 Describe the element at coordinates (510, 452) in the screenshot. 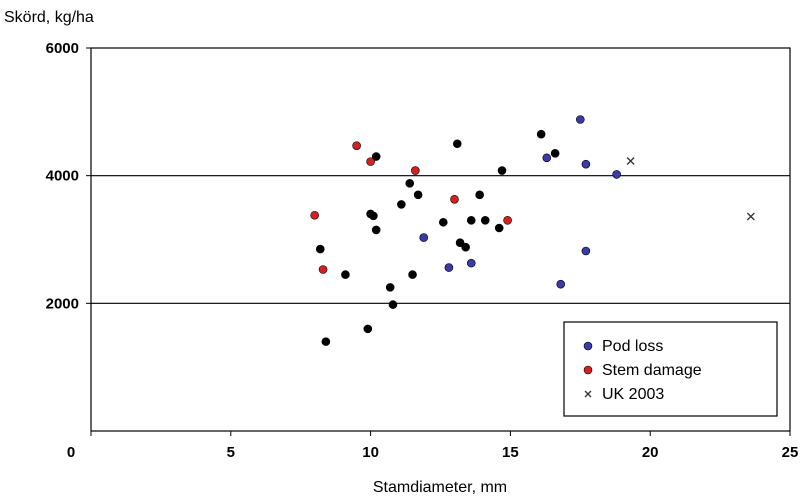

I see `x-tick-label: 15` at that location.